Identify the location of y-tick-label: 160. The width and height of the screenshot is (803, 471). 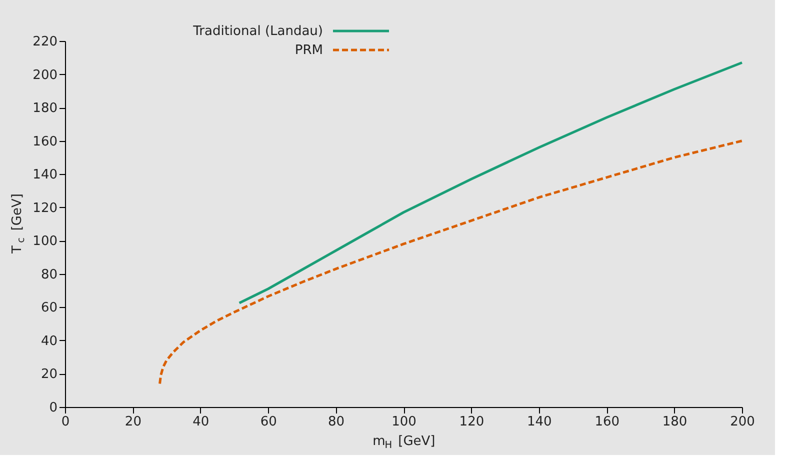
(45, 142).